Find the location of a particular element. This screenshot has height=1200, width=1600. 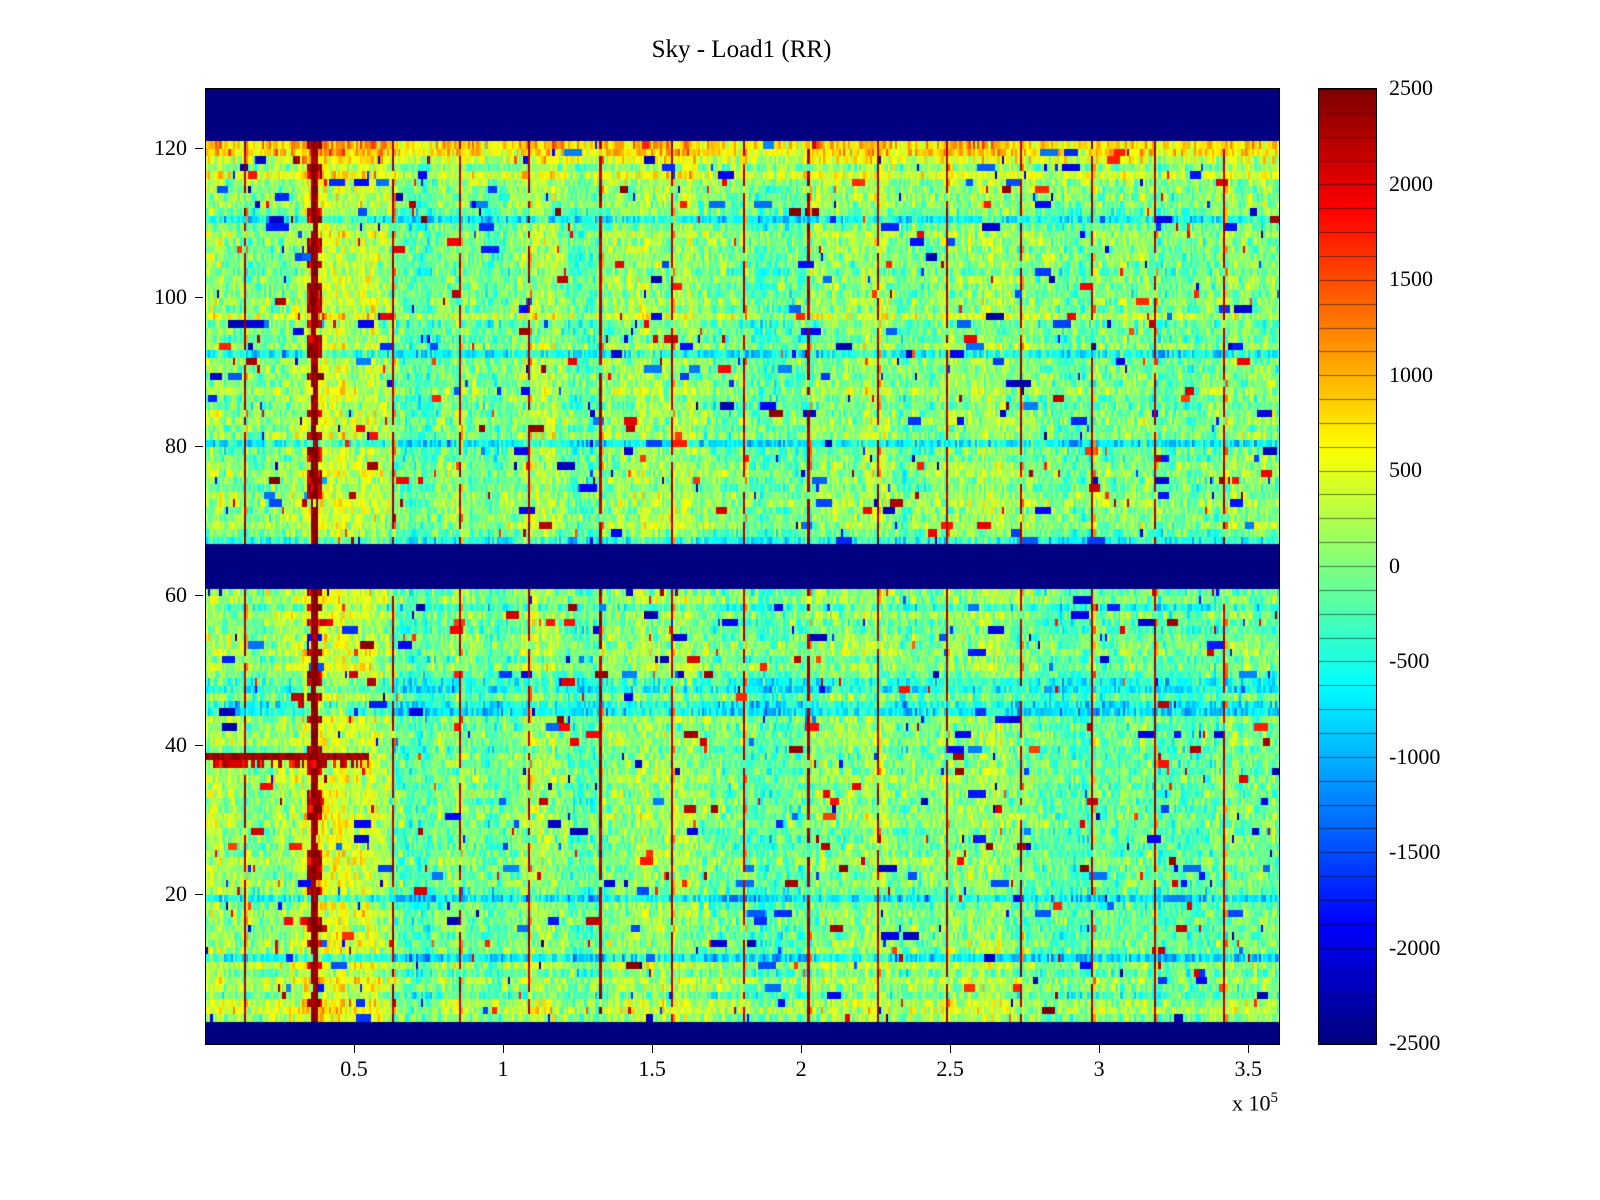

colorbar-tick-label: 2500 is located at coordinates (1411, 87).